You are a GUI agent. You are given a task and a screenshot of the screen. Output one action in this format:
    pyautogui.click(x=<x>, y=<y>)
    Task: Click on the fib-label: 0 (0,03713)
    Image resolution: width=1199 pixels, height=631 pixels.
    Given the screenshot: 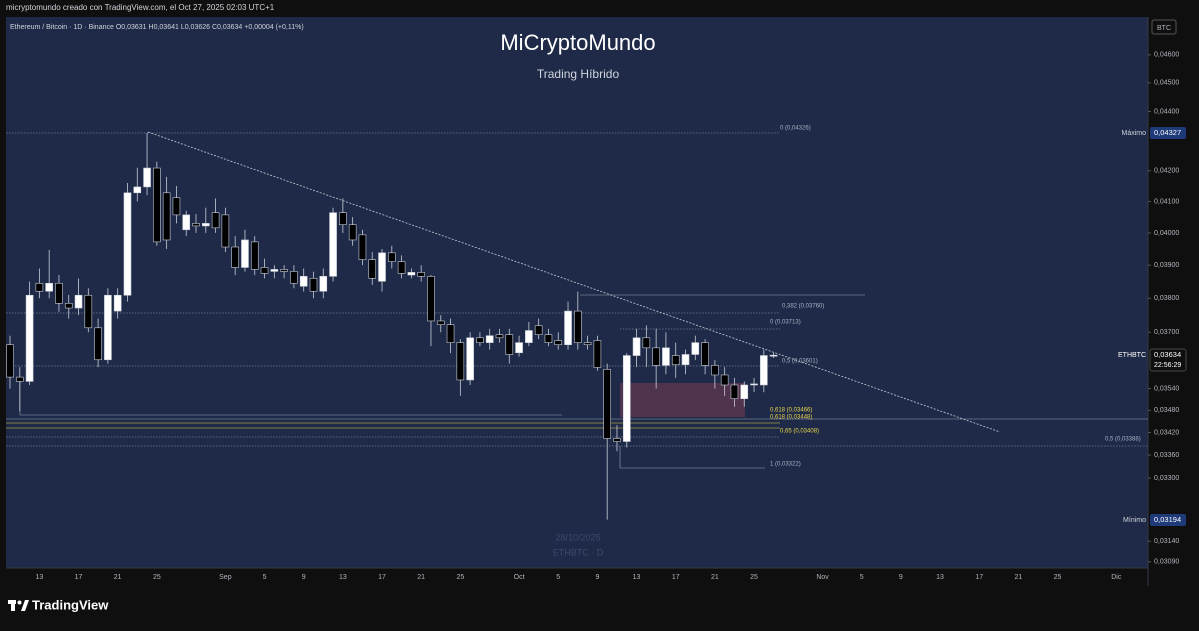 What is the action you would take?
    pyautogui.click(x=785, y=323)
    